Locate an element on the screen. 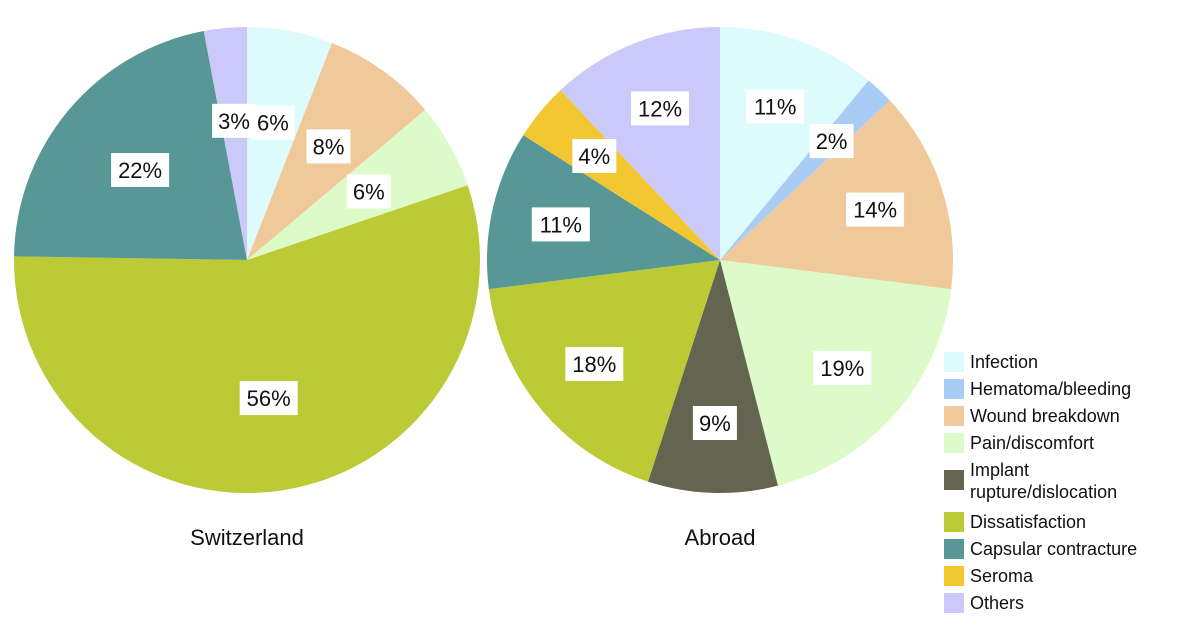 The image size is (1200, 640). legend-label: Capsular contracture is located at coordinates (1053, 549).